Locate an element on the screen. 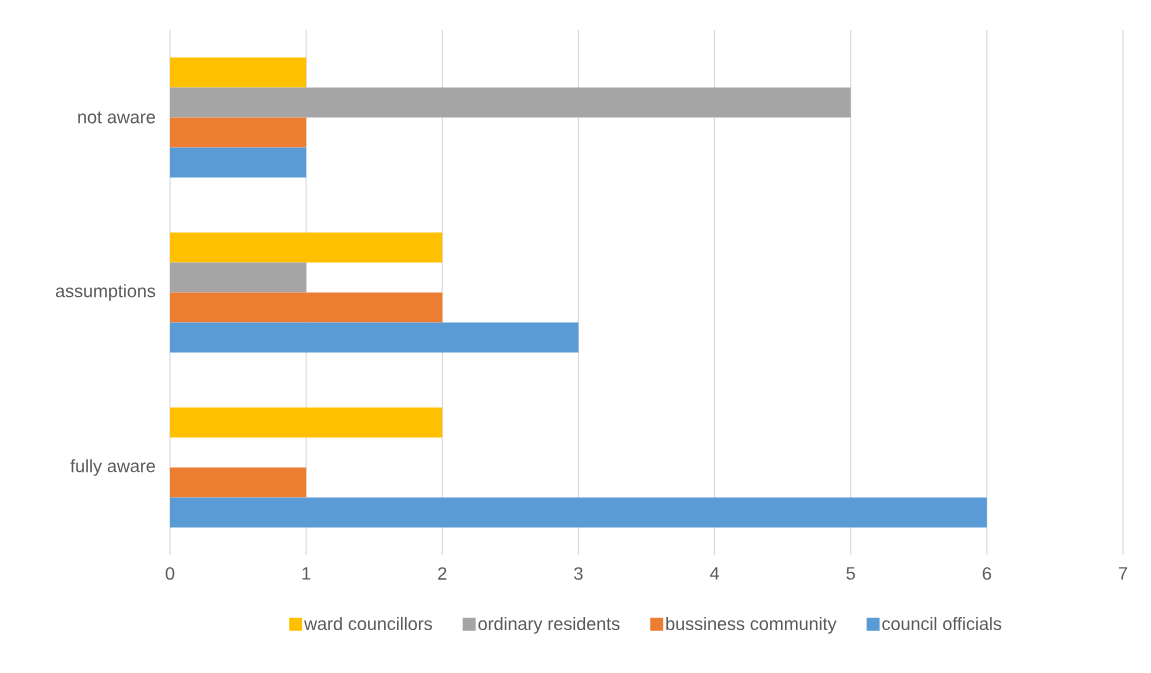 The width and height of the screenshot is (1151, 673). x-tick-label: 3 is located at coordinates (578, 573).